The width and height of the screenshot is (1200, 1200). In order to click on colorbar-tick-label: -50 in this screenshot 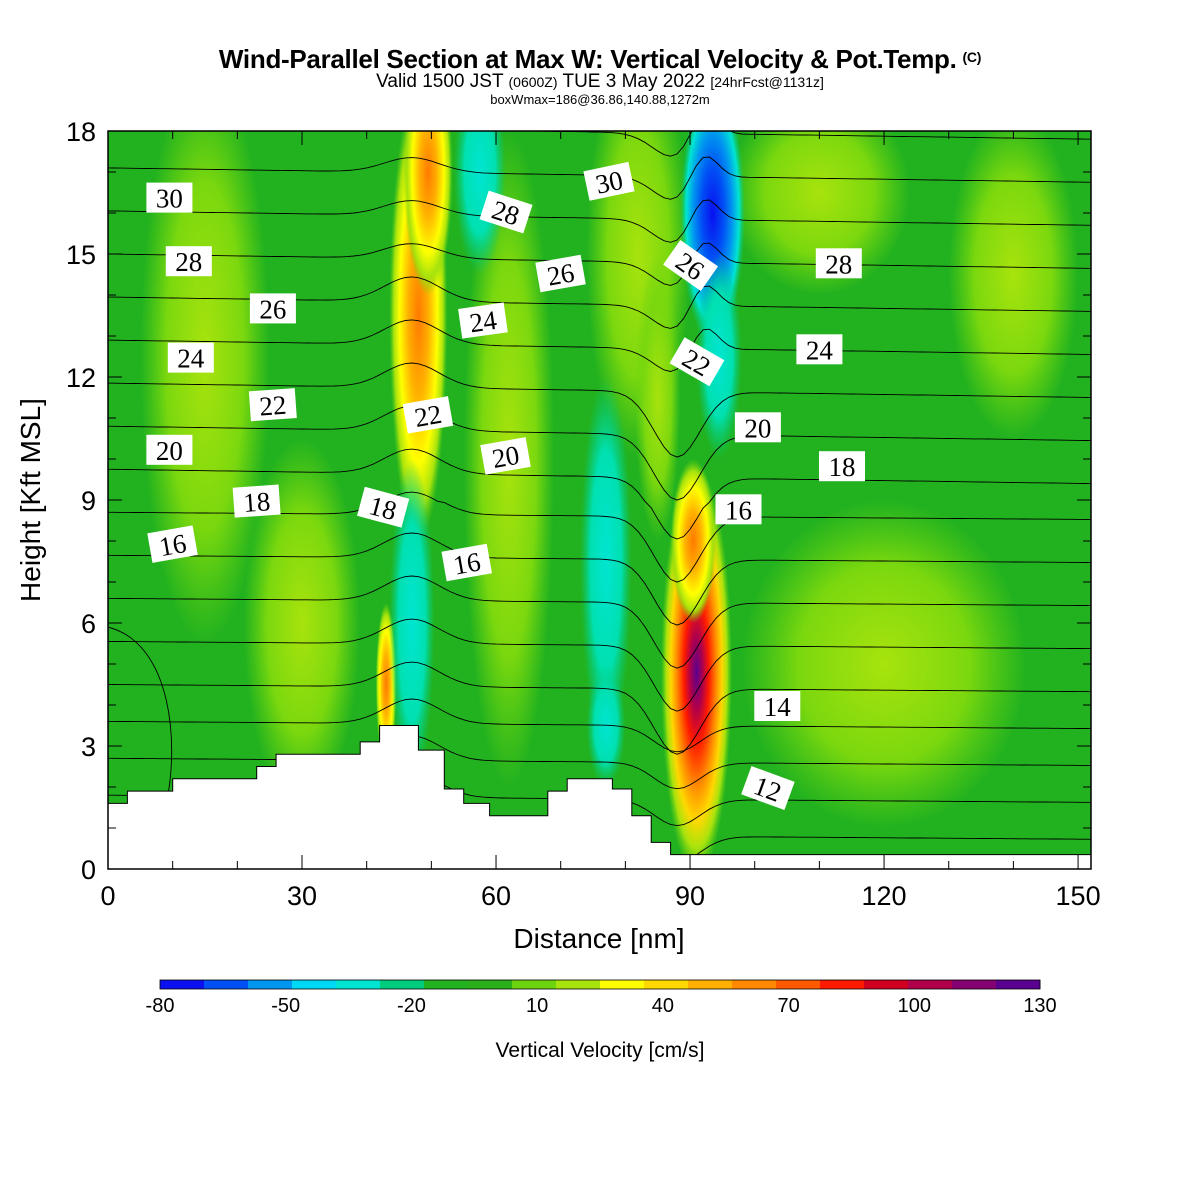, I will do `click(285, 1006)`.